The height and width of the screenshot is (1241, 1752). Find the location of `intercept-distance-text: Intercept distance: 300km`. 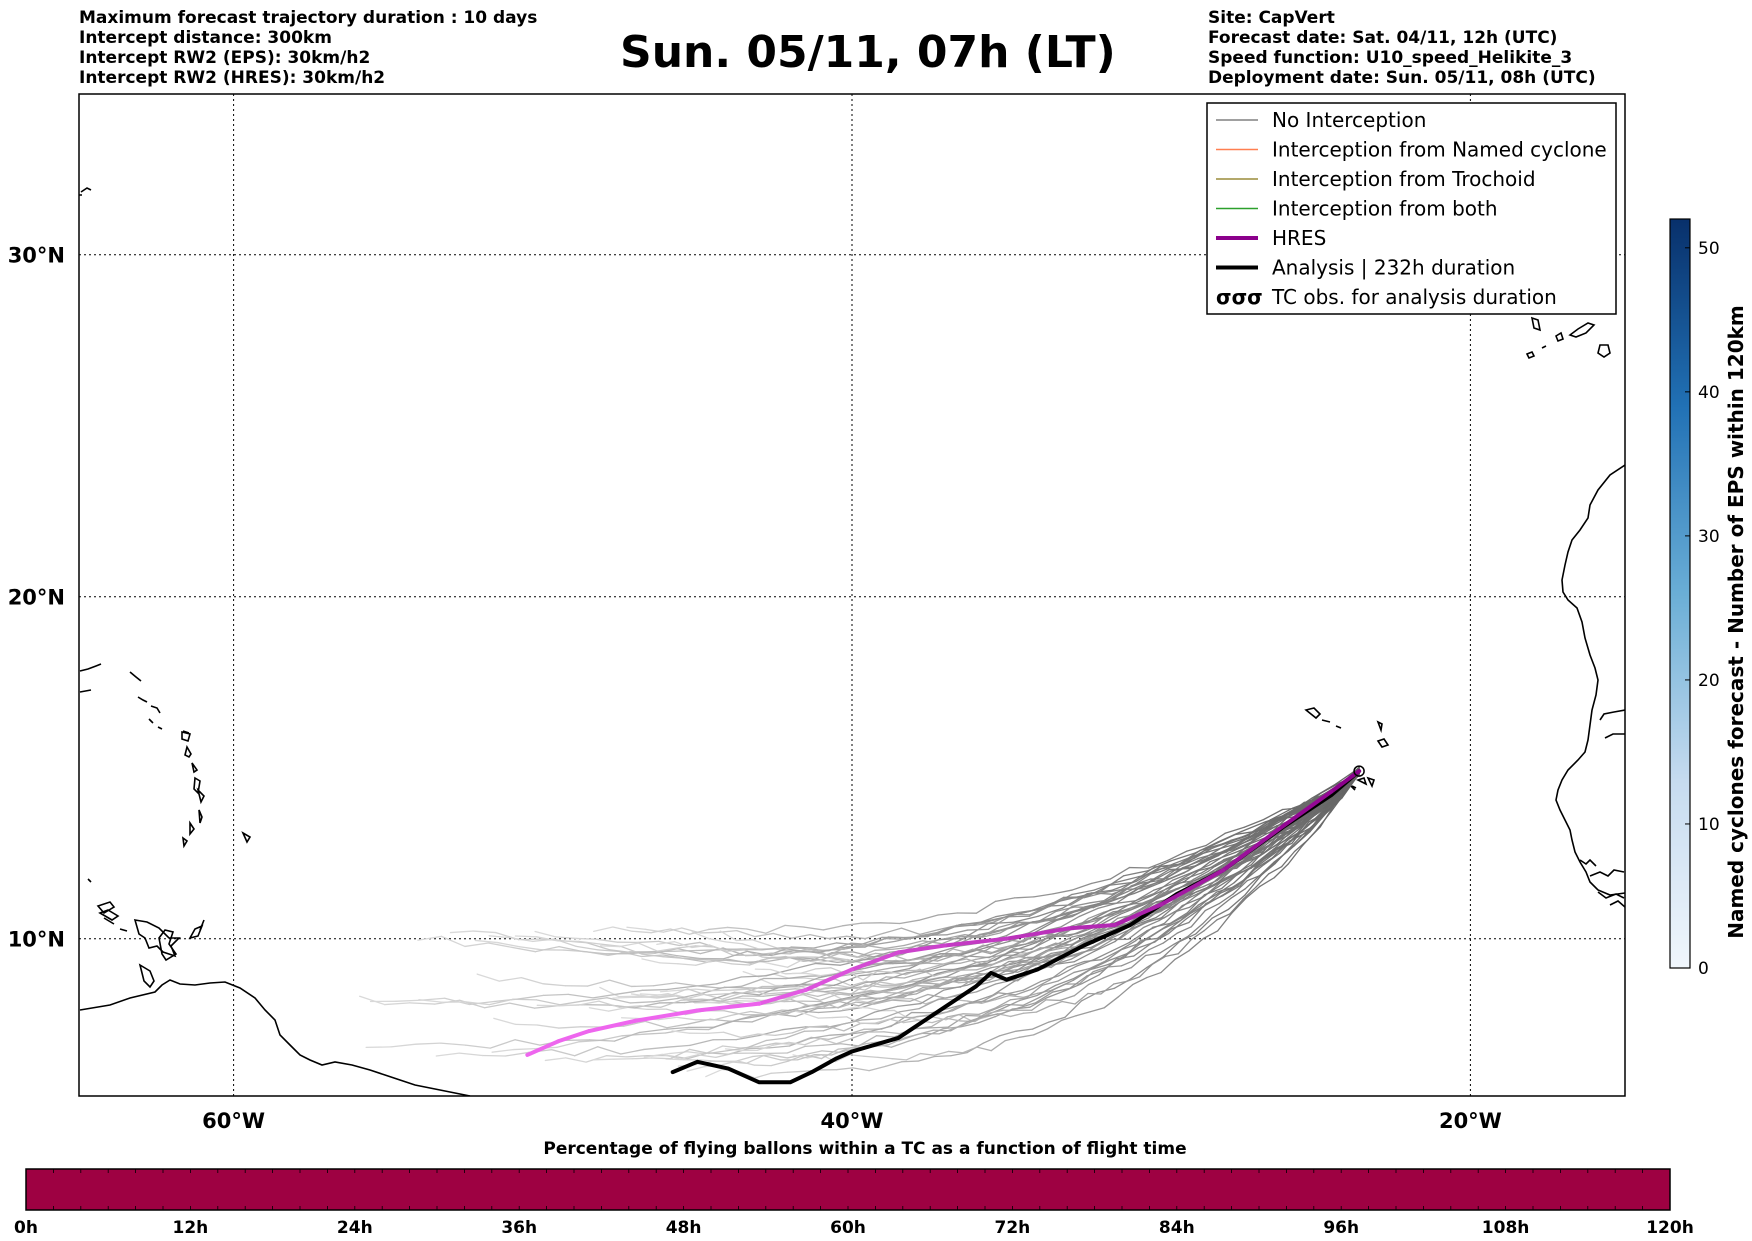

intercept-distance-text: Intercept distance: 300km is located at coordinates (205, 38).